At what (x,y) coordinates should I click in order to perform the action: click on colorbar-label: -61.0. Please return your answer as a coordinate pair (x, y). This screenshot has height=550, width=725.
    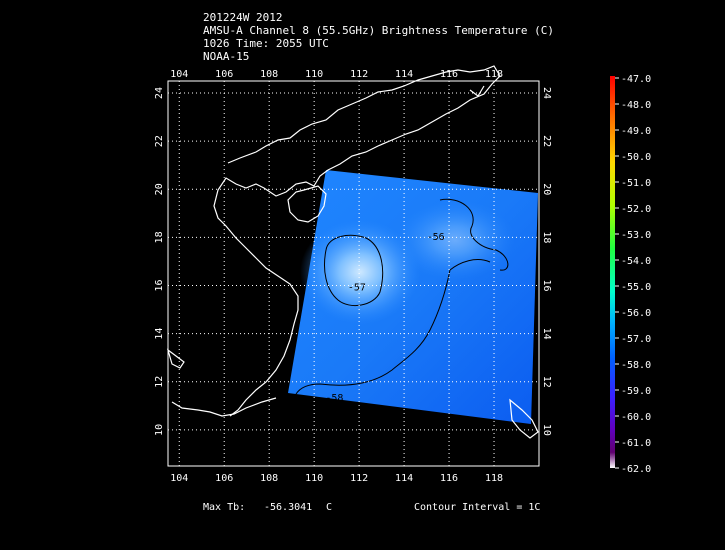
    Looking at the image, I should click on (636, 443).